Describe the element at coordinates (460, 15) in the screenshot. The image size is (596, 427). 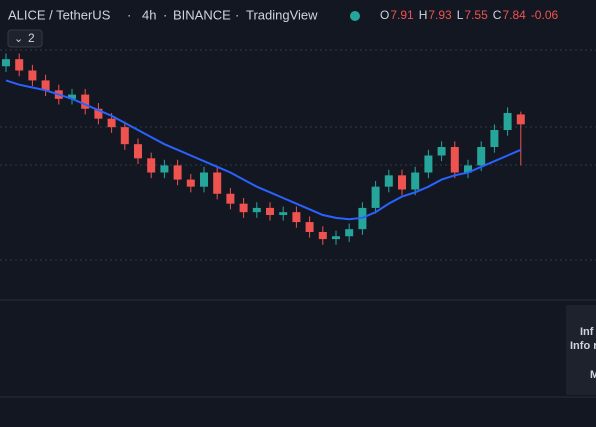
I see `ohlc-label: L` at that location.